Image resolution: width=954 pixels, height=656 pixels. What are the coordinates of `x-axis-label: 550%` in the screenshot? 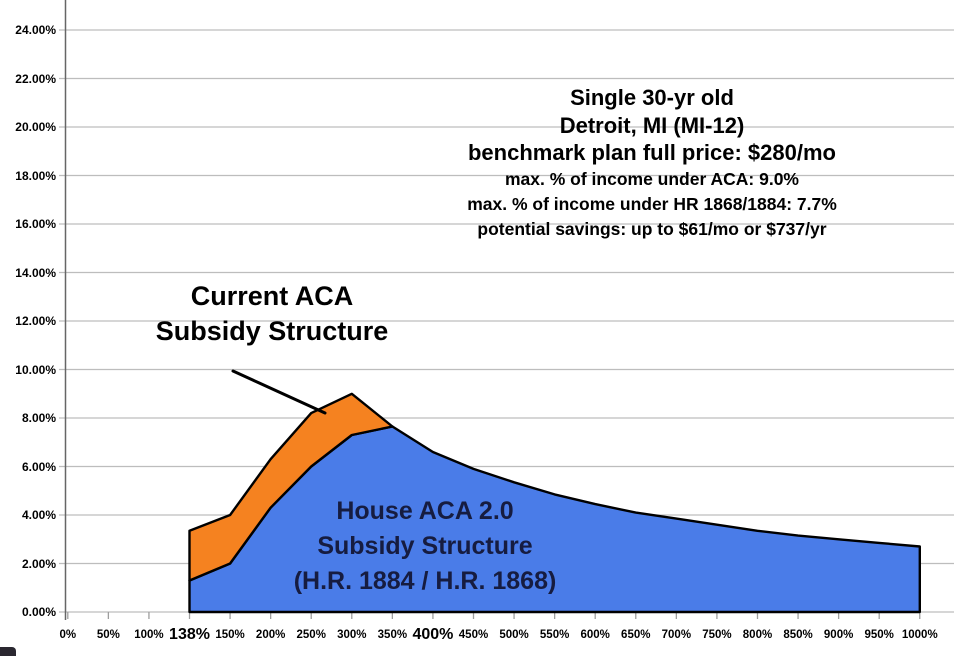 It's located at (554, 635).